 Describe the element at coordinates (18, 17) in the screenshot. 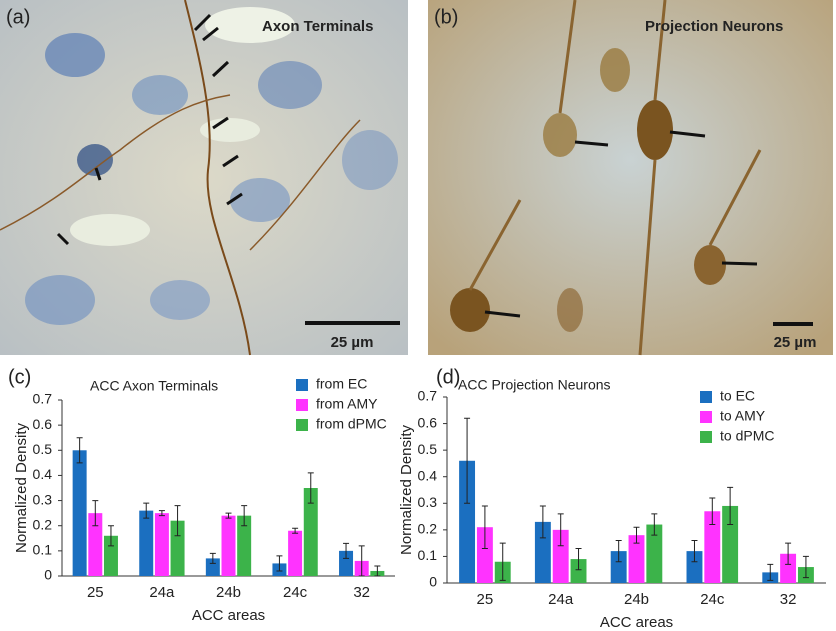

I see `panel-label: (a)` at that location.